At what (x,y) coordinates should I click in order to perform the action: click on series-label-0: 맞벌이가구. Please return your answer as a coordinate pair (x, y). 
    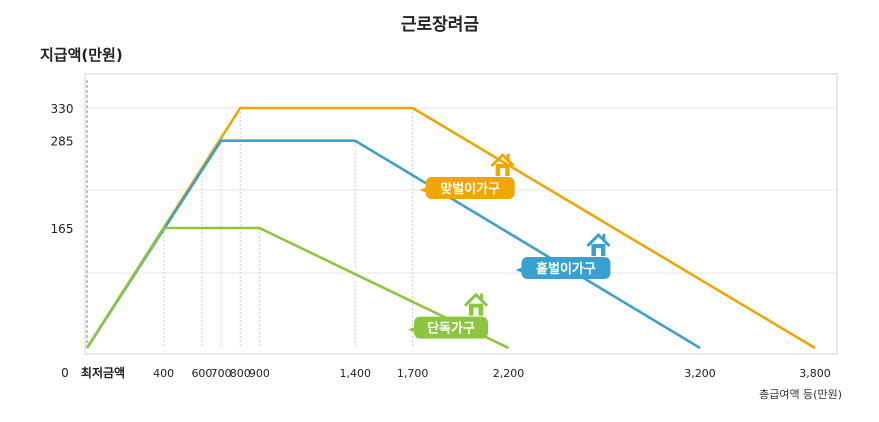
    Looking at the image, I should click on (467, 176).